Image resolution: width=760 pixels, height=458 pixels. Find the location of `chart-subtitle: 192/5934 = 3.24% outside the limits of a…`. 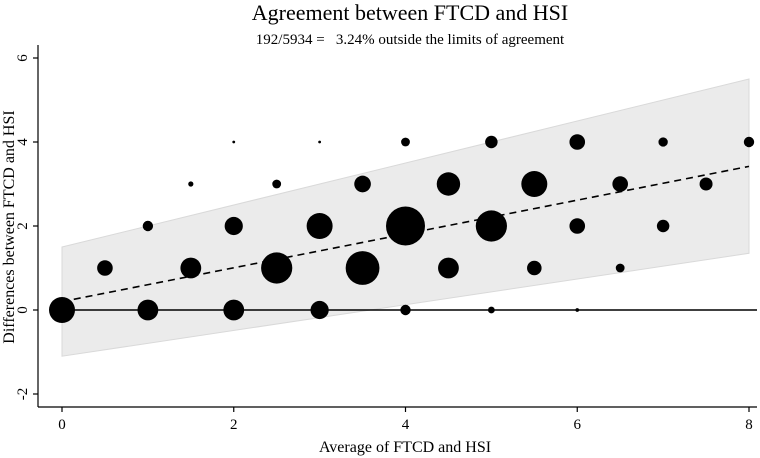

chart-subtitle: 192/5934 = 3.24% outside the limits of a… is located at coordinates (410, 40).